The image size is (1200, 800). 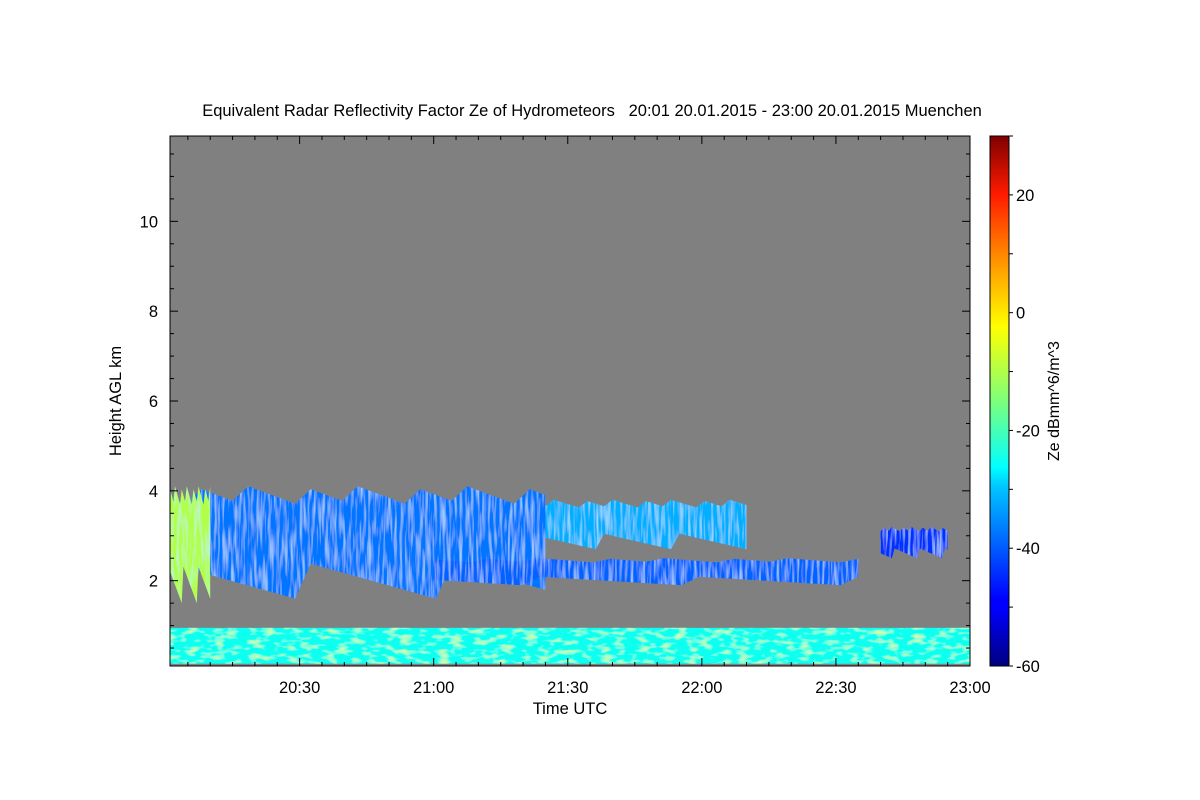 I want to click on x-axis-label: Time UTC, so click(x=570, y=709).